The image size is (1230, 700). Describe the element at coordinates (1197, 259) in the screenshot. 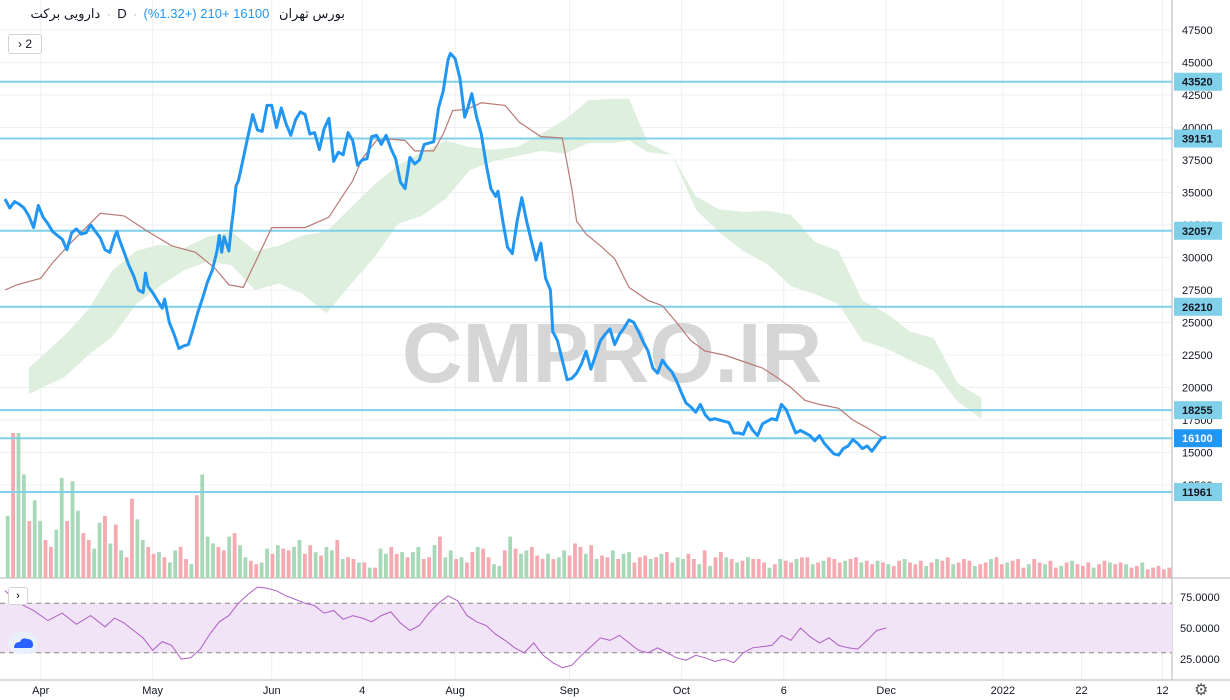

I see `price-axis-label: 30000` at that location.